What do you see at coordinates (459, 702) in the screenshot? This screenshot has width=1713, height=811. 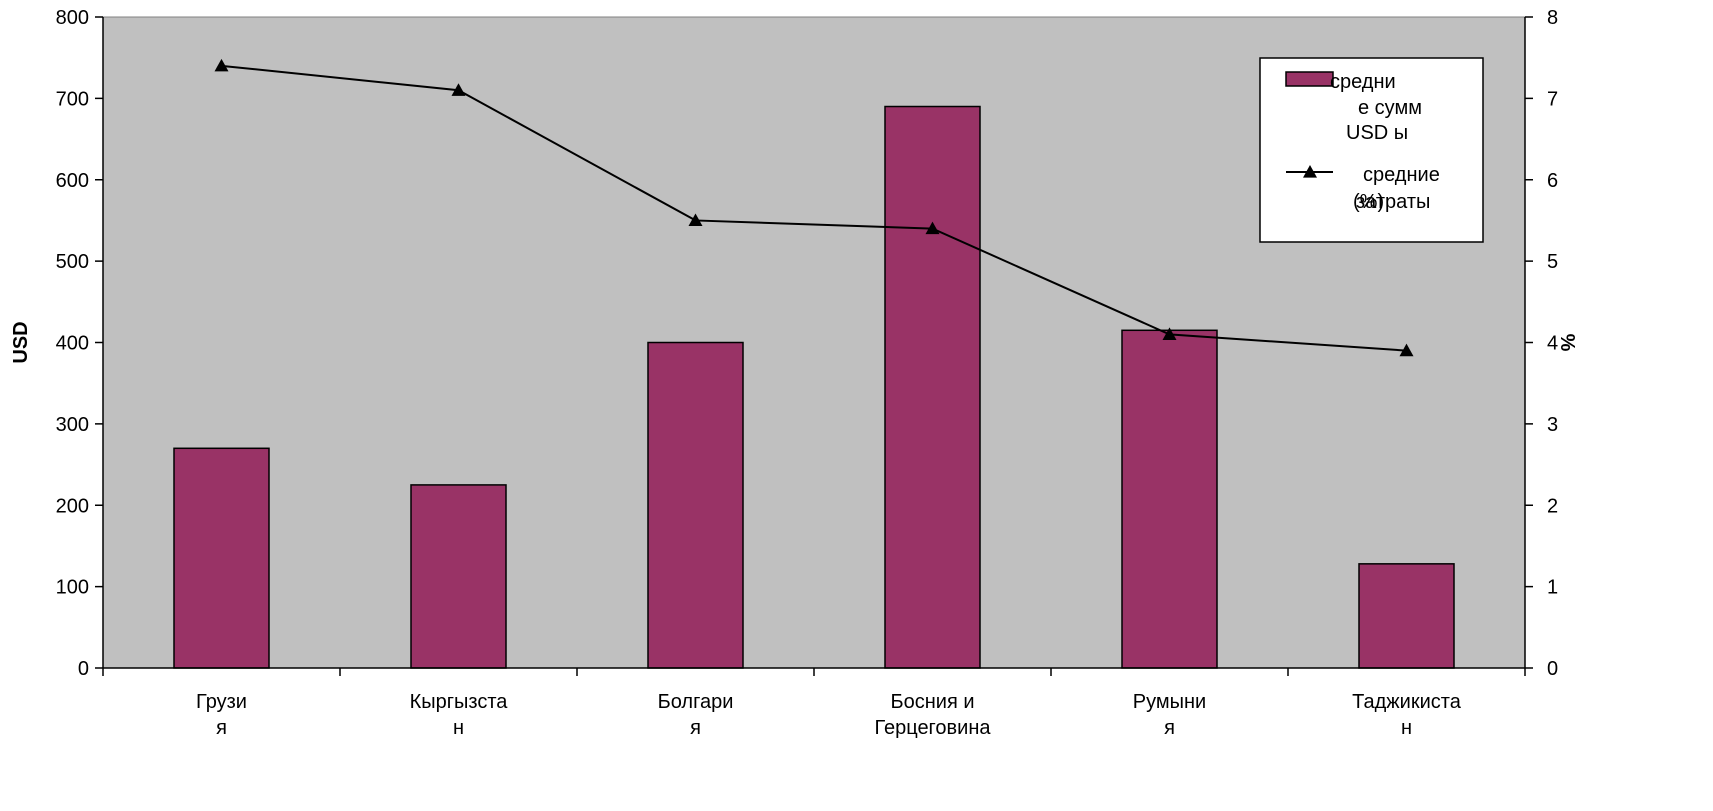 I see `category-label: Кыргызста` at bounding box center [459, 702].